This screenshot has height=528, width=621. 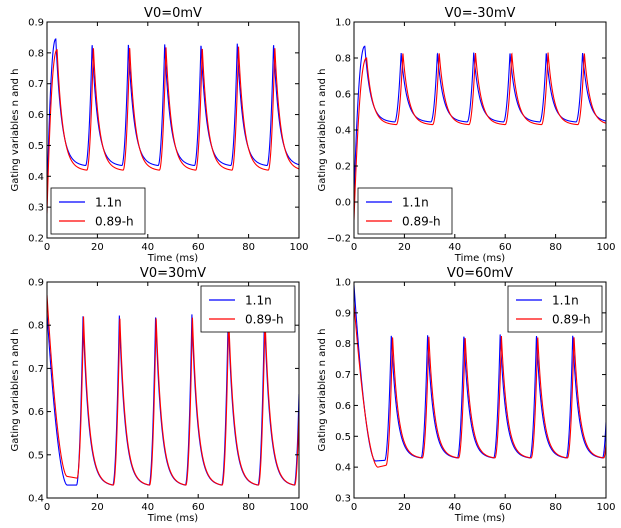 What do you see at coordinates (480, 13) in the screenshot?
I see `chart-title: V0=-30mV` at bounding box center [480, 13].